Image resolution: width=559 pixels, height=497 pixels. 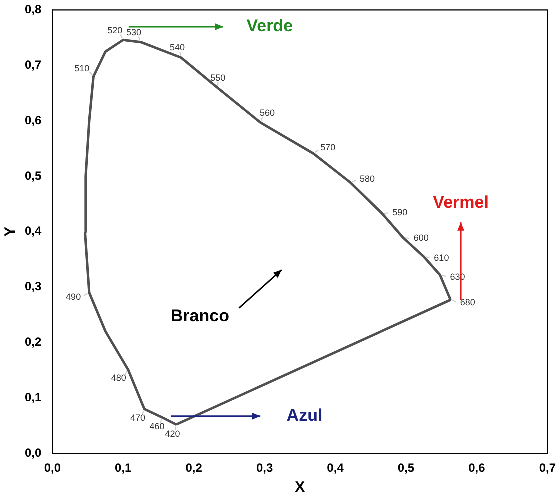 I want to click on x-tick-label: 0,6, so click(x=477, y=468).